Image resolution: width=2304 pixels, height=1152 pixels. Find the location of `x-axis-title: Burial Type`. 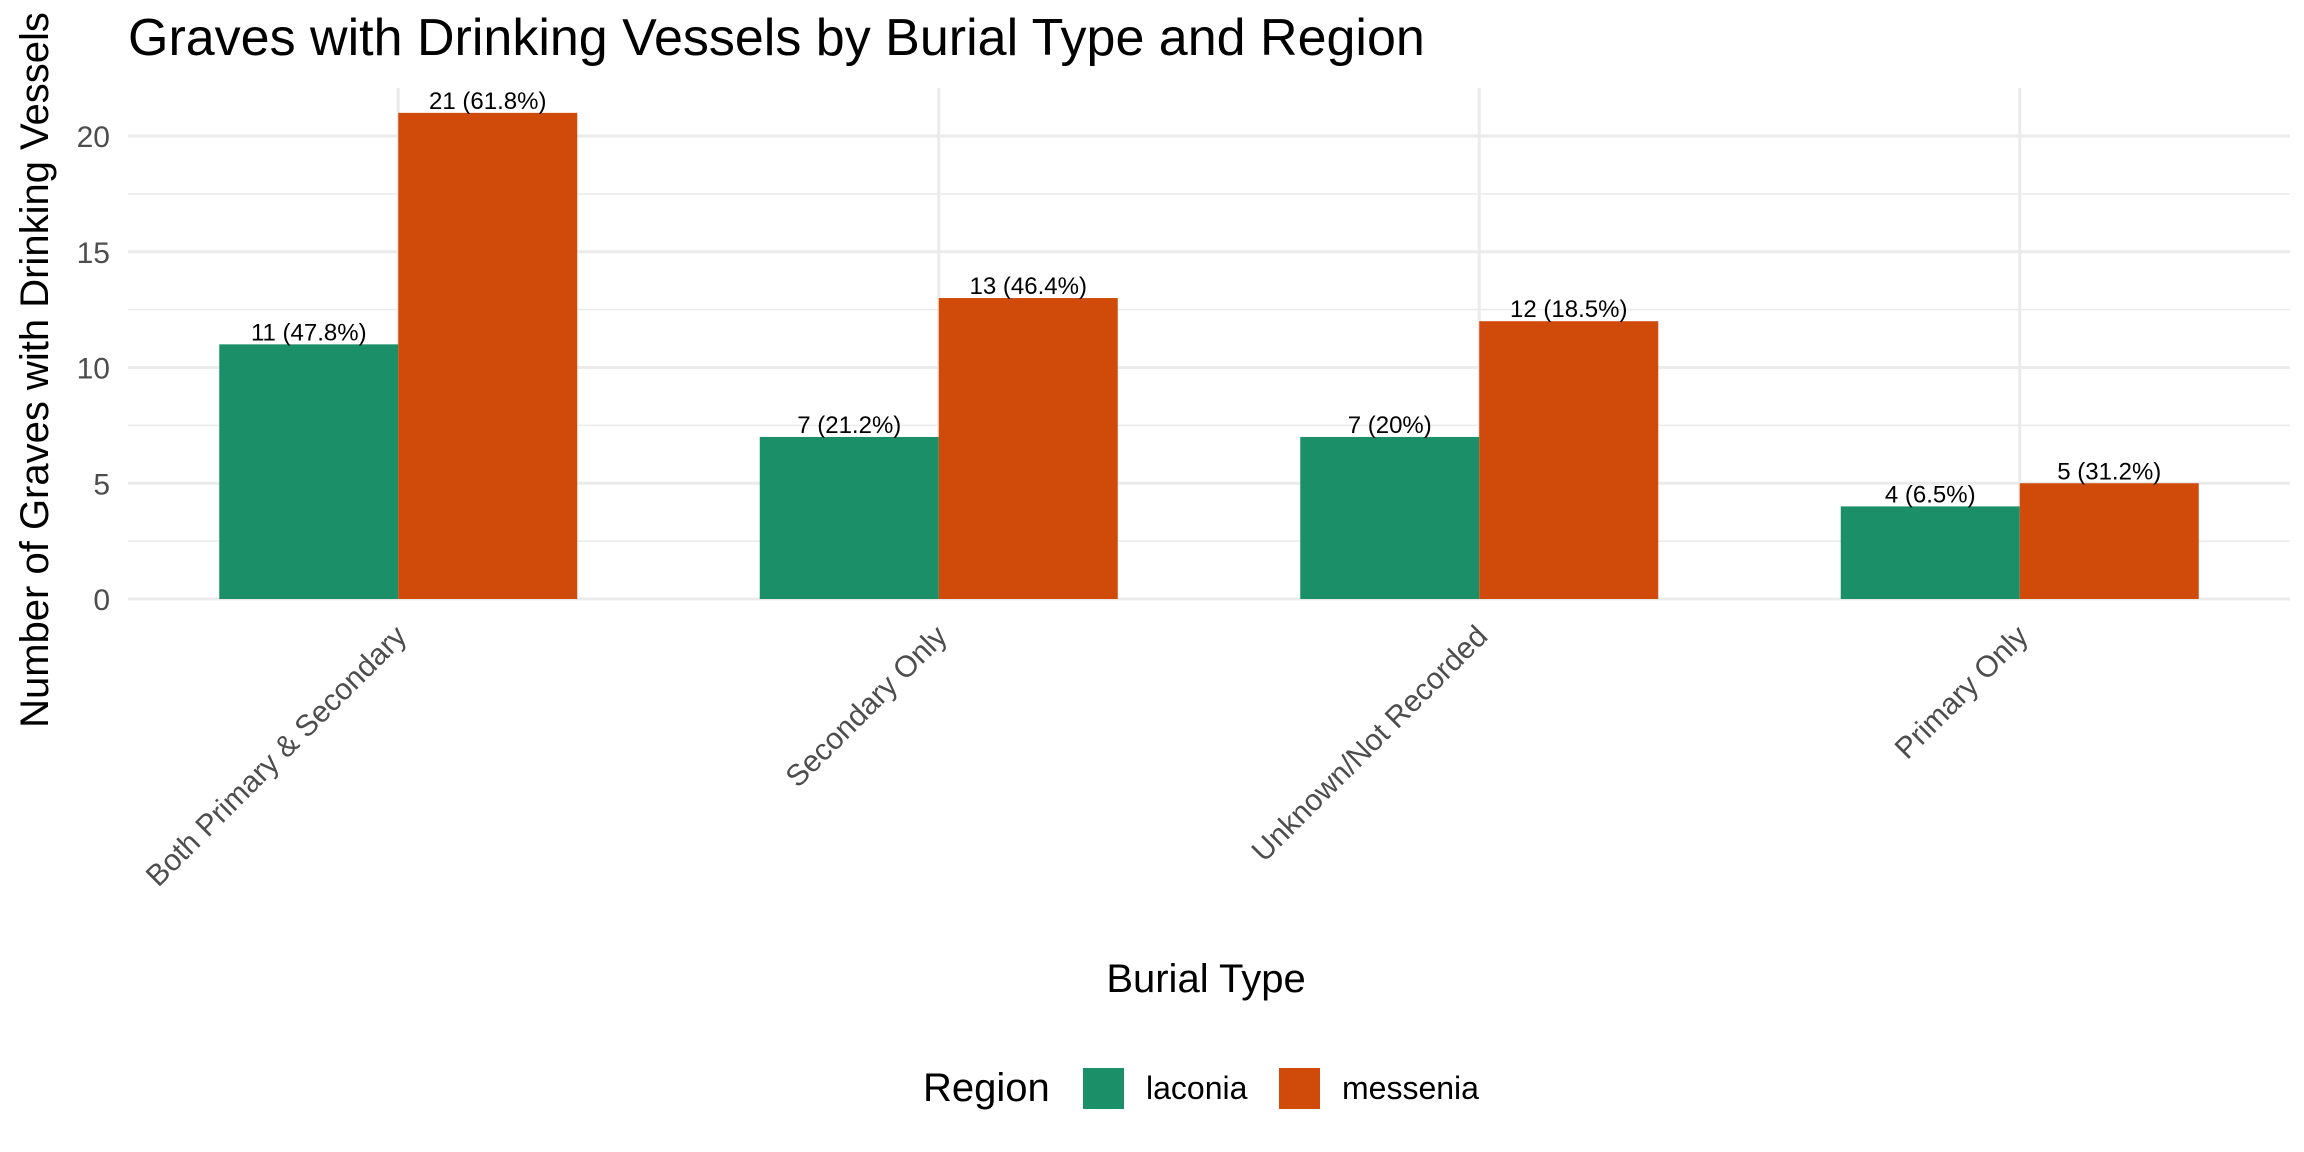

x-axis-title: Burial Type is located at coordinates (1205, 979).